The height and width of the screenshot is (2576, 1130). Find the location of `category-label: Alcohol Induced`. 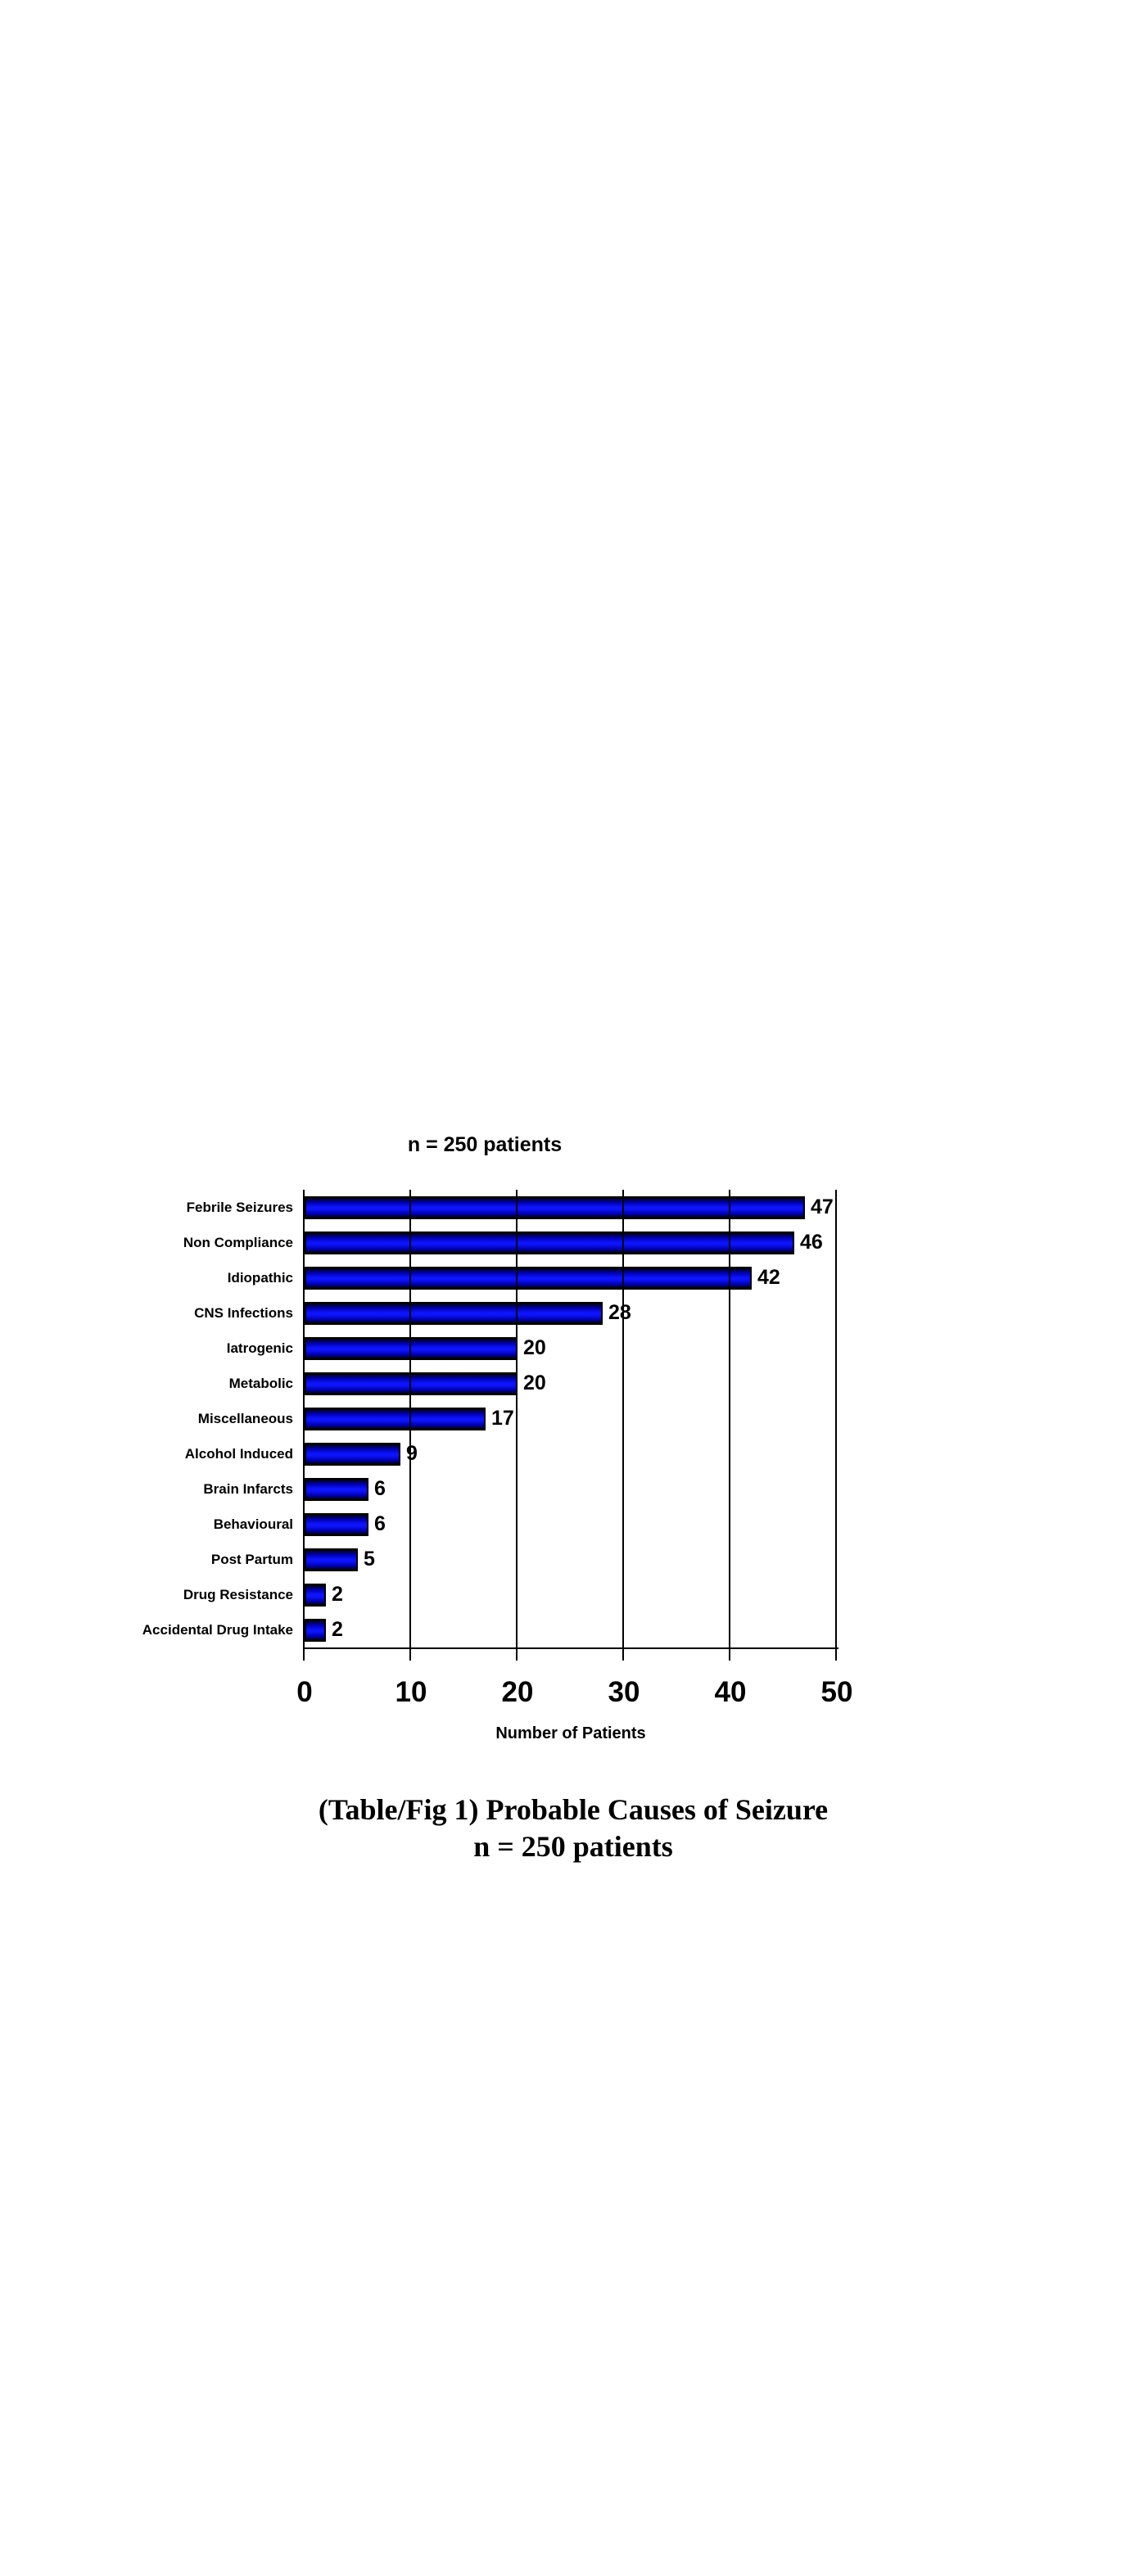

category-label: Alcohol Induced is located at coordinates (238, 1453).